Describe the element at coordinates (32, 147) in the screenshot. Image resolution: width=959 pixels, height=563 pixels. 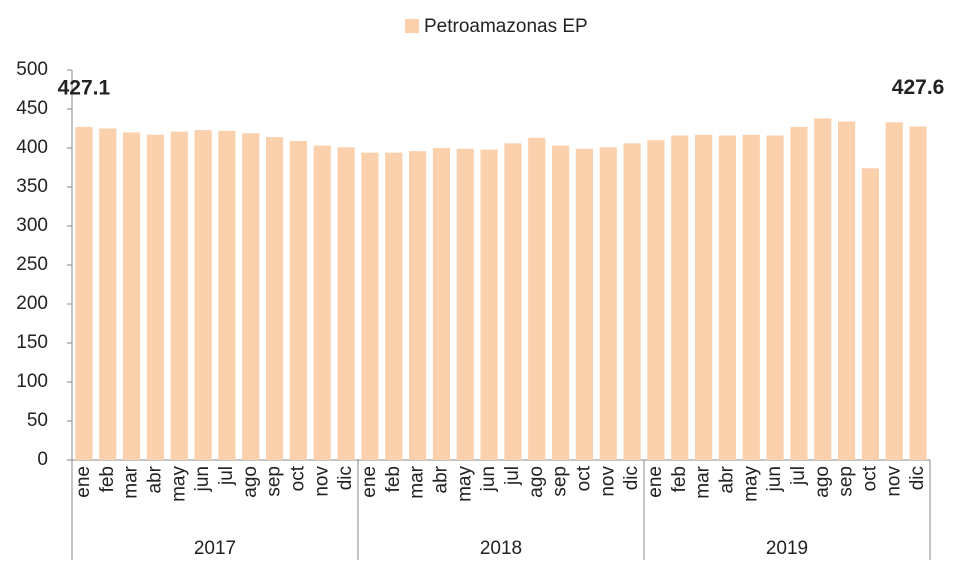
I see `y-tick-label: 400` at that location.